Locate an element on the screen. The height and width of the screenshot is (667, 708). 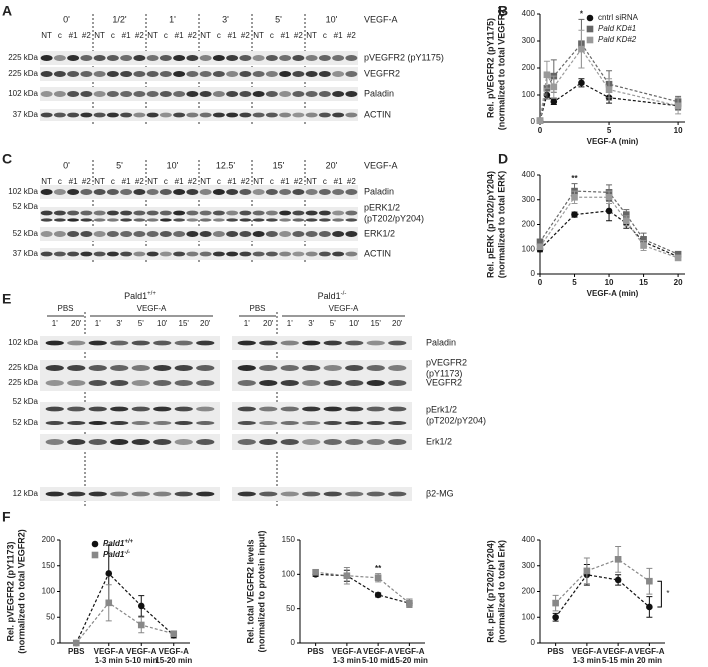
row-label: ACTIN is located at coordinates (377, 114).